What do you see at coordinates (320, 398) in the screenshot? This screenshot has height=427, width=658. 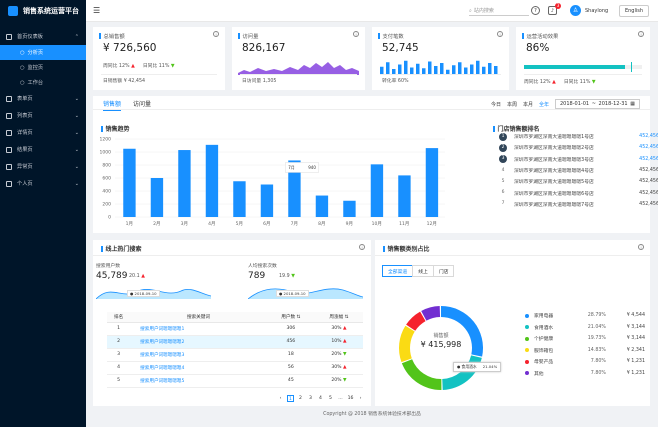 I see `page-button: 4` at bounding box center [320, 398].